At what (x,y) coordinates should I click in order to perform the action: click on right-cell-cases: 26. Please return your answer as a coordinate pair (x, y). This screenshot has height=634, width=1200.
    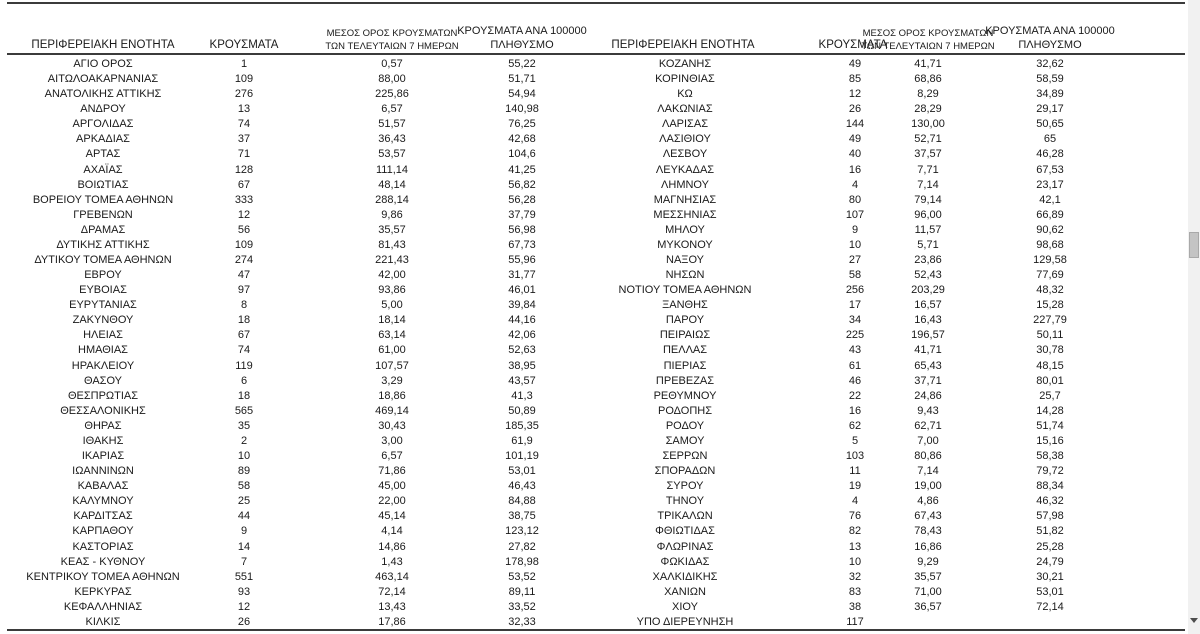
    Looking at the image, I should click on (855, 109).